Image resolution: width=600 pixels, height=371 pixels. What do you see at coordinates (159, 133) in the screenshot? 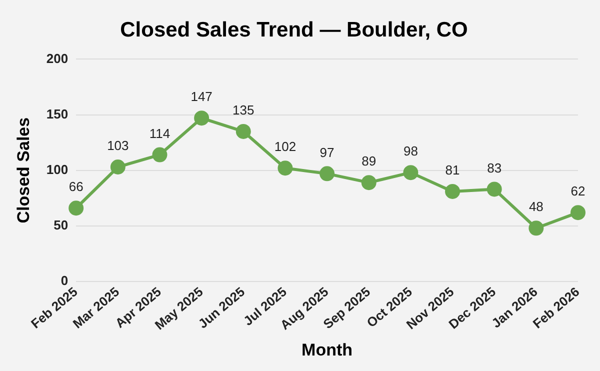
I see `data-label: 114` at bounding box center [159, 133].